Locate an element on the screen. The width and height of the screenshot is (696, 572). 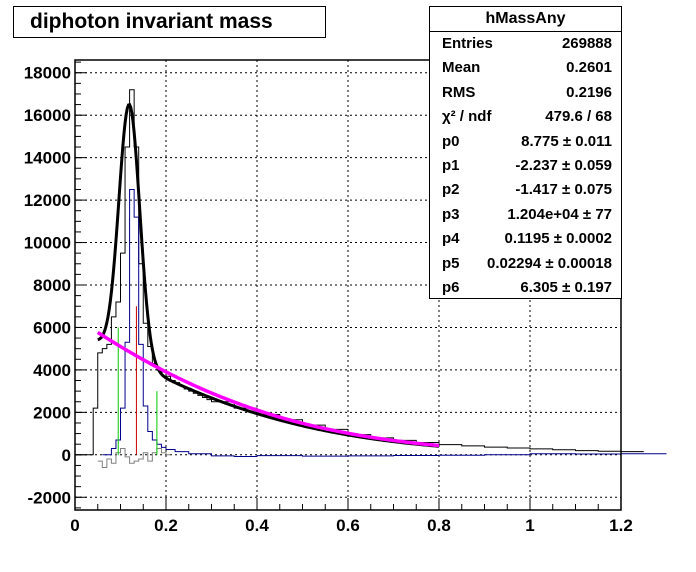
stat-row-p5: p5 0.02294 ± 0.00018 is located at coordinates (525, 264).